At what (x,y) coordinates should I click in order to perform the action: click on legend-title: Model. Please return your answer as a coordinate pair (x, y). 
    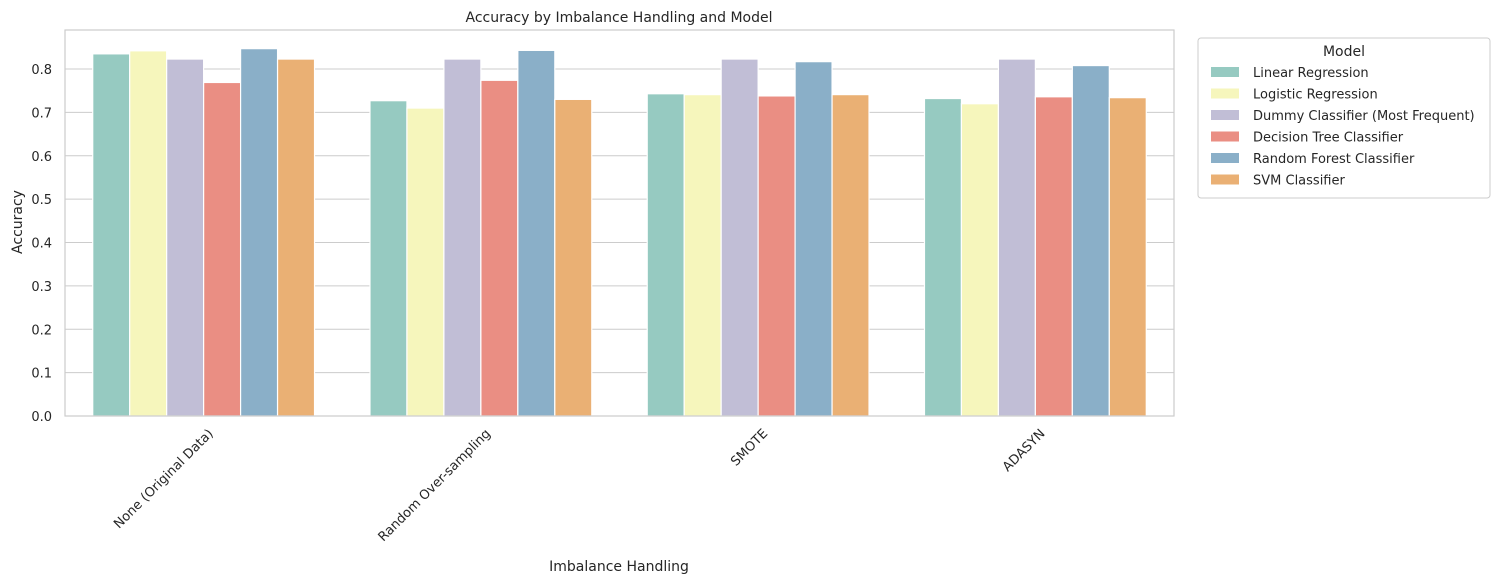
    Looking at the image, I should click on (1344, 52).